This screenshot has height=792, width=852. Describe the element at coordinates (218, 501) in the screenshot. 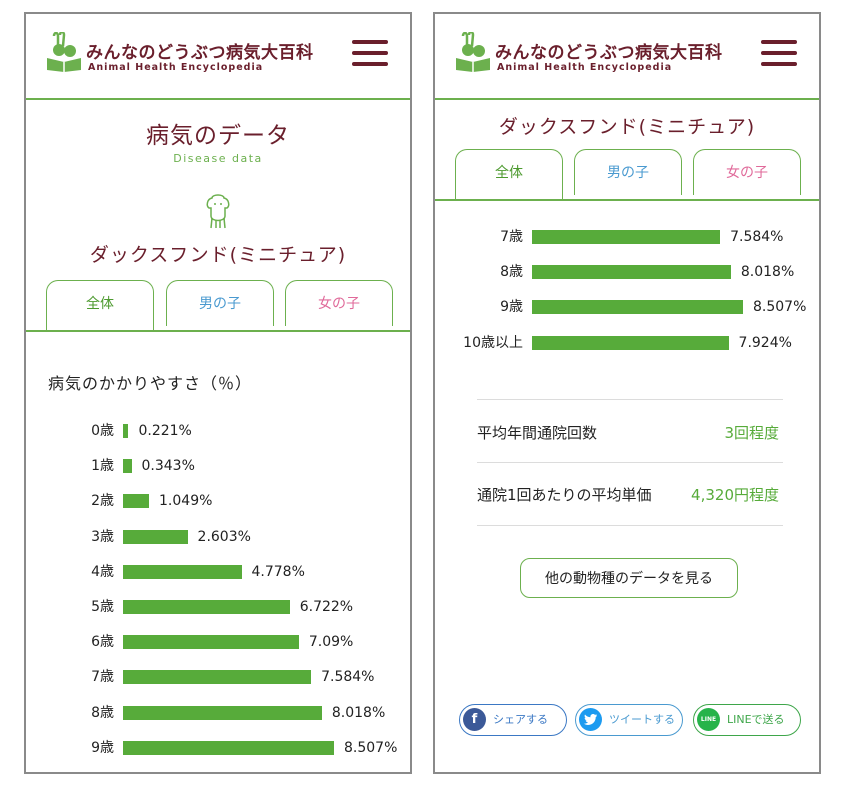

I see `bar-row: 2歳 1.049%` at that location.